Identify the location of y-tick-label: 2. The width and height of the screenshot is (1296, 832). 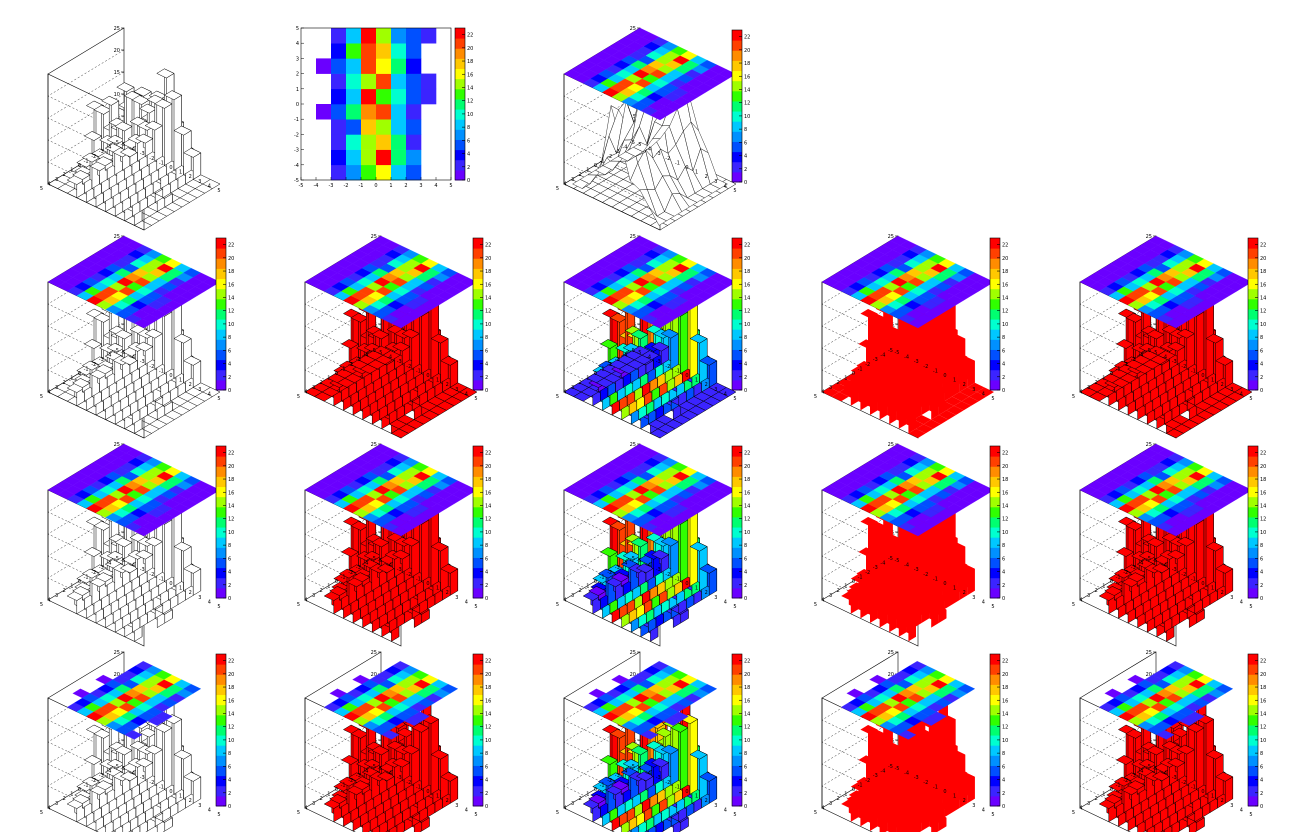
(64, 175).